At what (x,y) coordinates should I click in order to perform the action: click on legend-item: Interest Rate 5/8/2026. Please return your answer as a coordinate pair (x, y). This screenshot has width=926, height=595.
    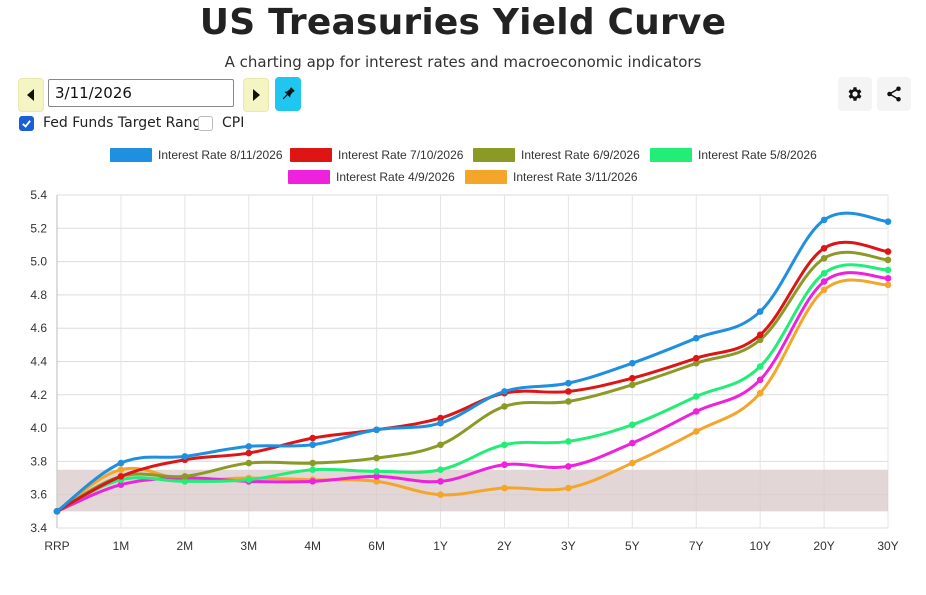
    Looking at the image, I should click on (733, 155).